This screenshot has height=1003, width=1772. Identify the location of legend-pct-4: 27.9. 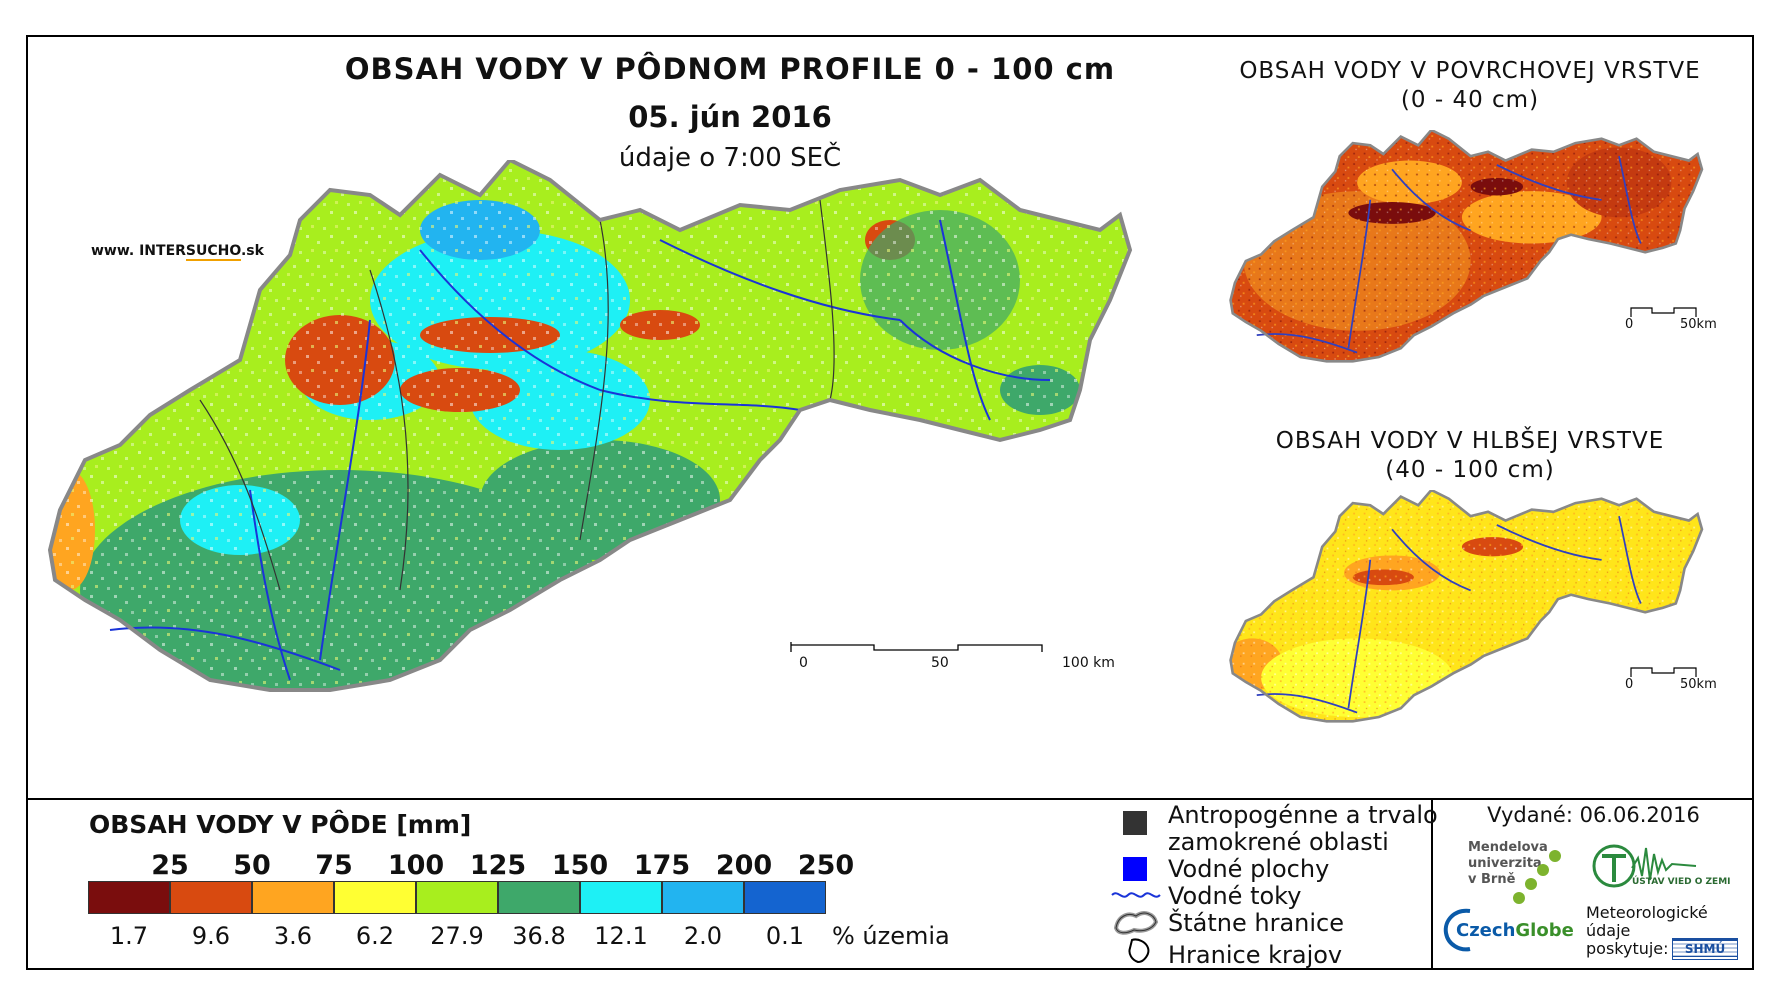
(457, 936).